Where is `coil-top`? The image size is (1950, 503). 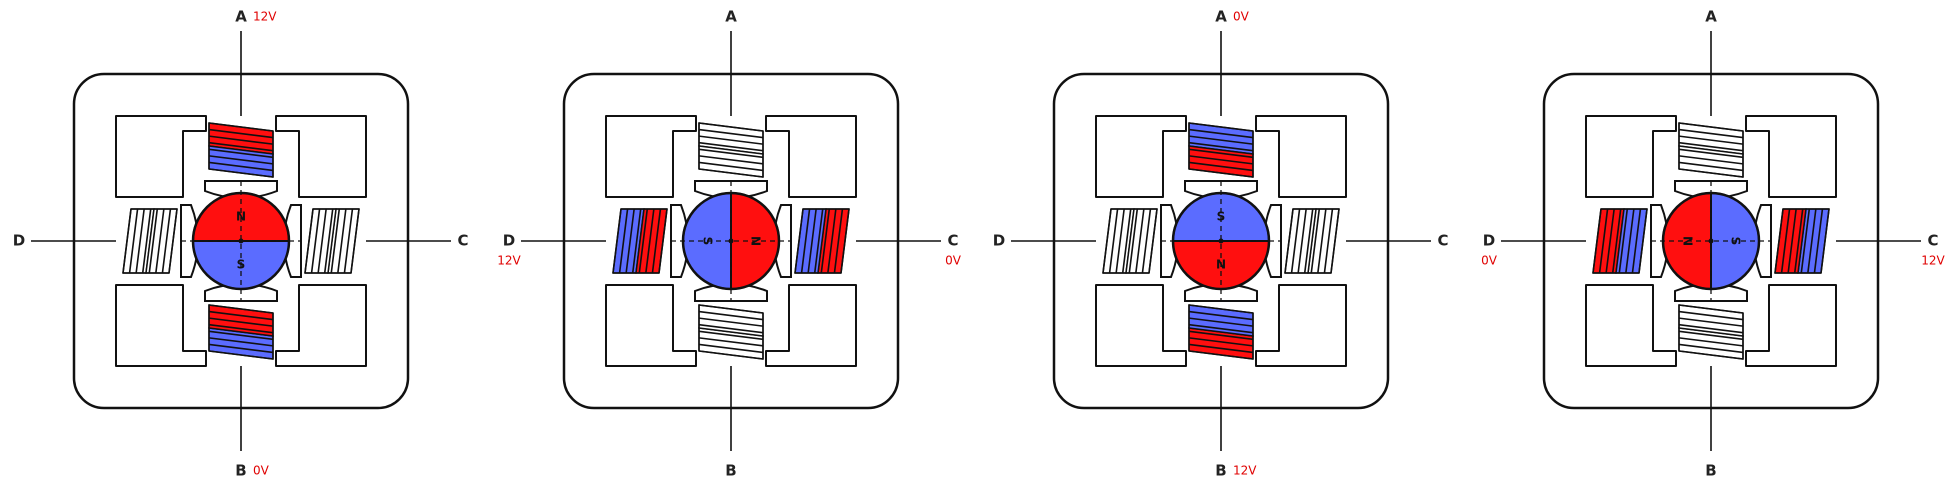 coil-top is located at coordinates (1221, 160).